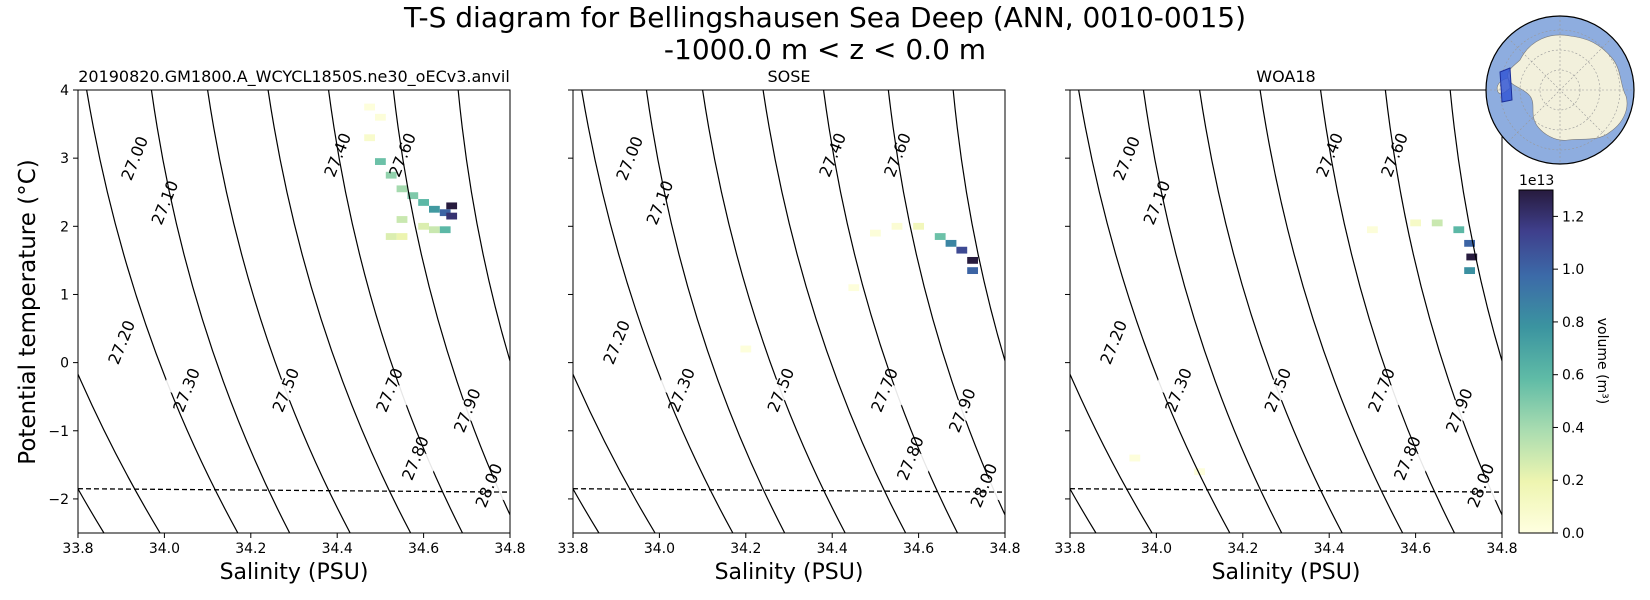 This screenshot has height=600, width=1650. What do you see at coordinates (1573, 217) in the screenshot?
I see `colorbar-tick-label: 1.2` at bounding box center [1573, 217].